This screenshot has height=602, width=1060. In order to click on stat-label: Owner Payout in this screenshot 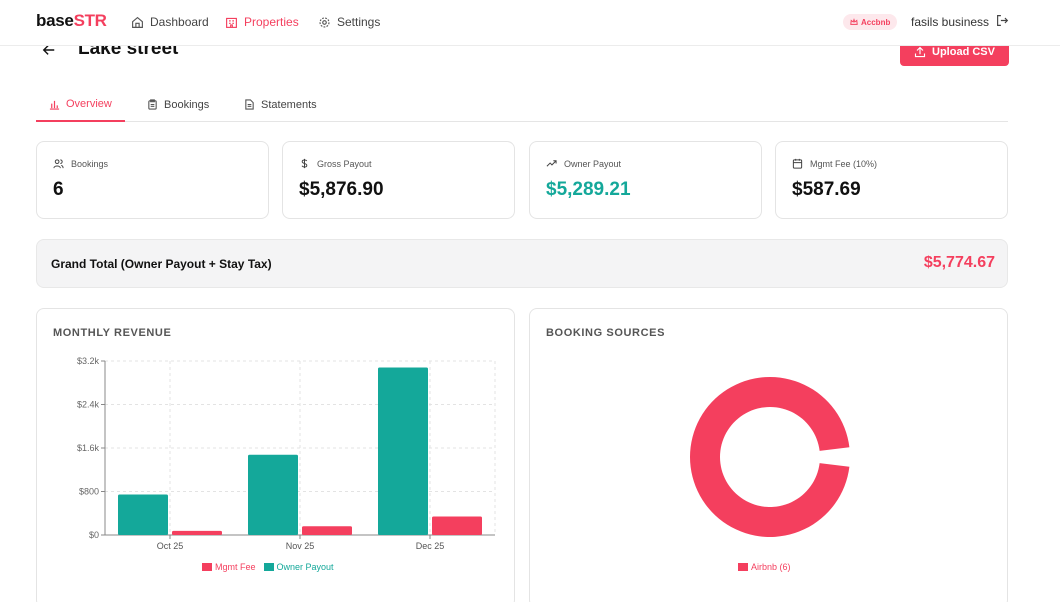, I will do `click(593, 163)`.